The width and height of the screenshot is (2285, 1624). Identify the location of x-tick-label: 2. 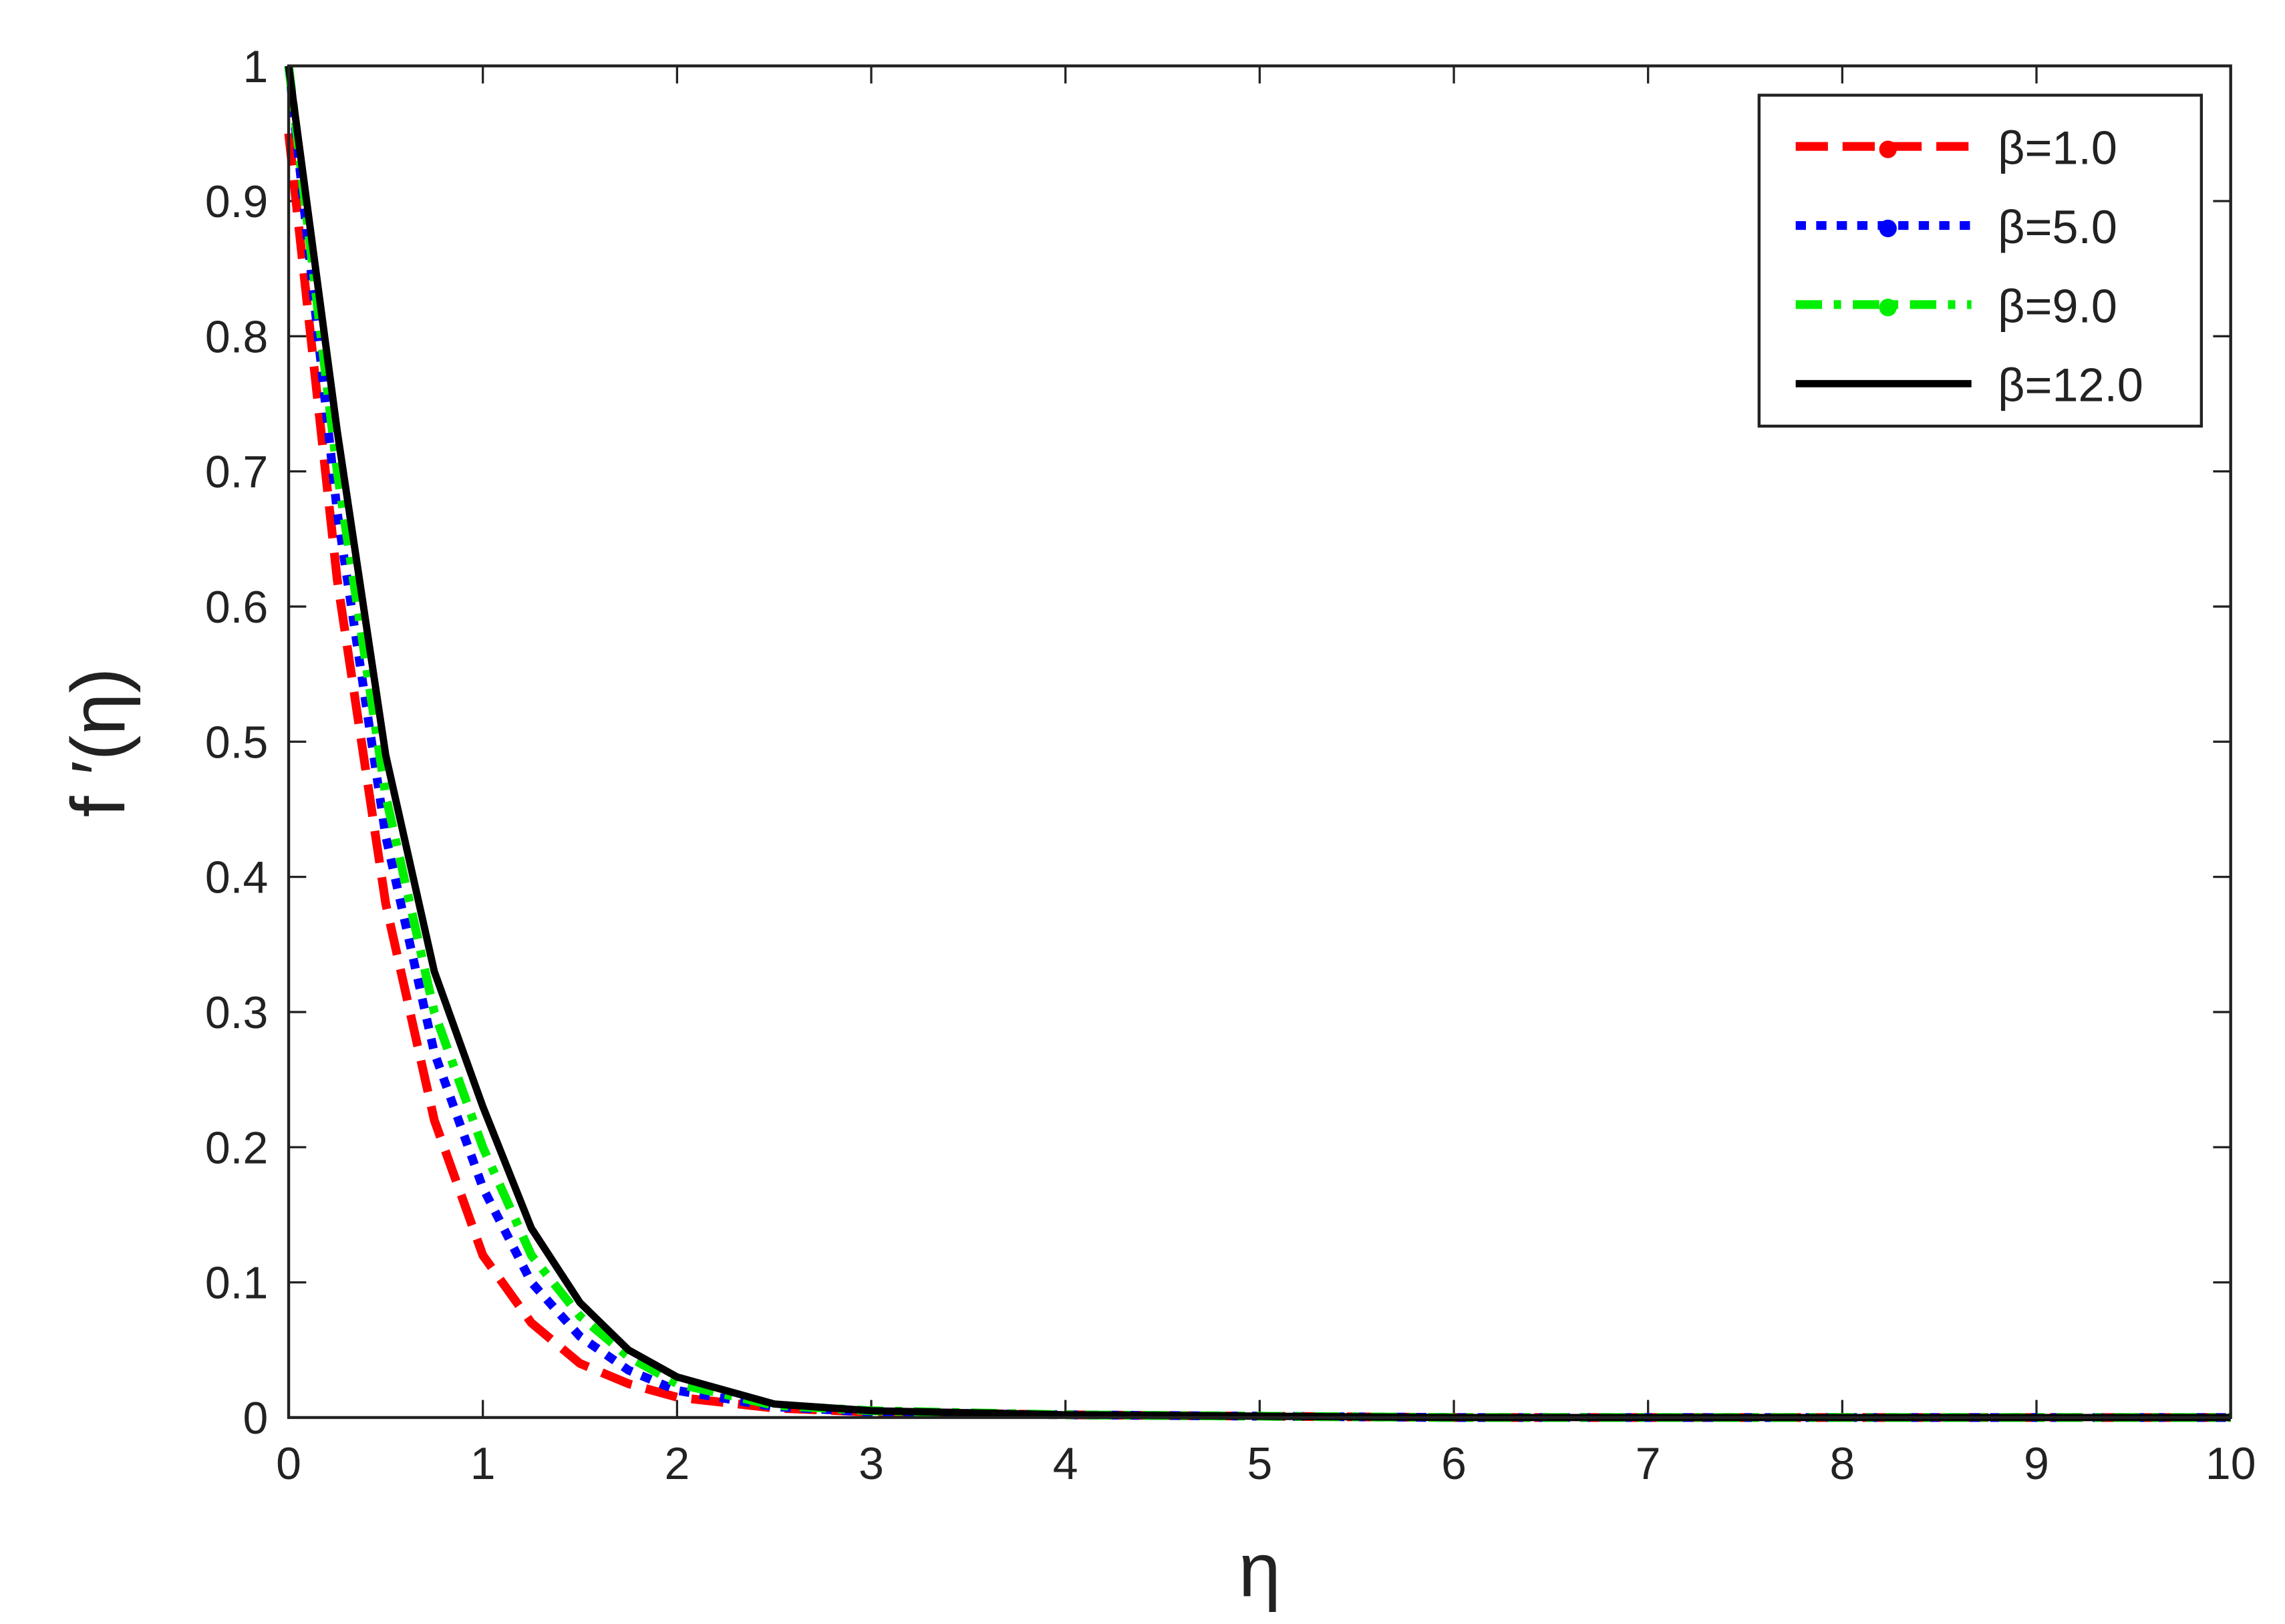
(677, 1463).